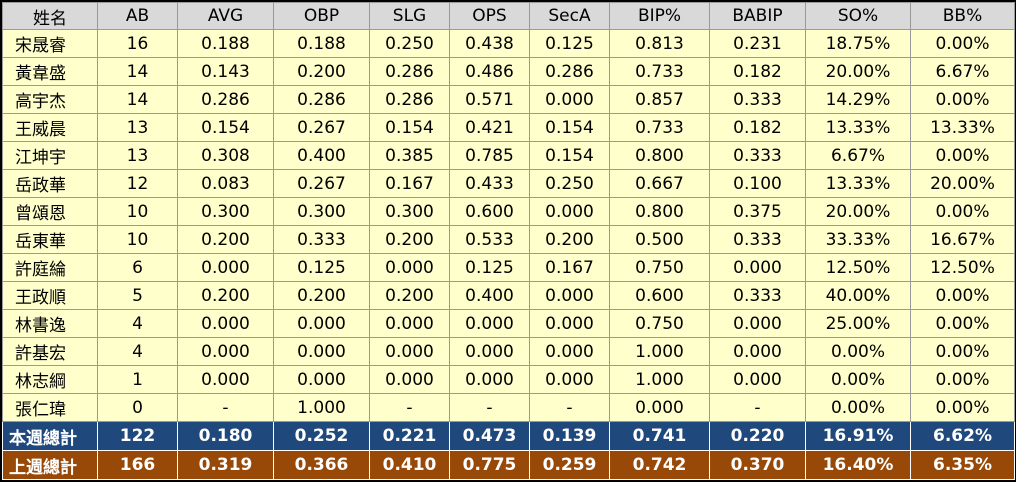 The width and height of the screenshot is (1016, 482). I want to click on stat-cell-ops: 0.486, so click(489, 71).